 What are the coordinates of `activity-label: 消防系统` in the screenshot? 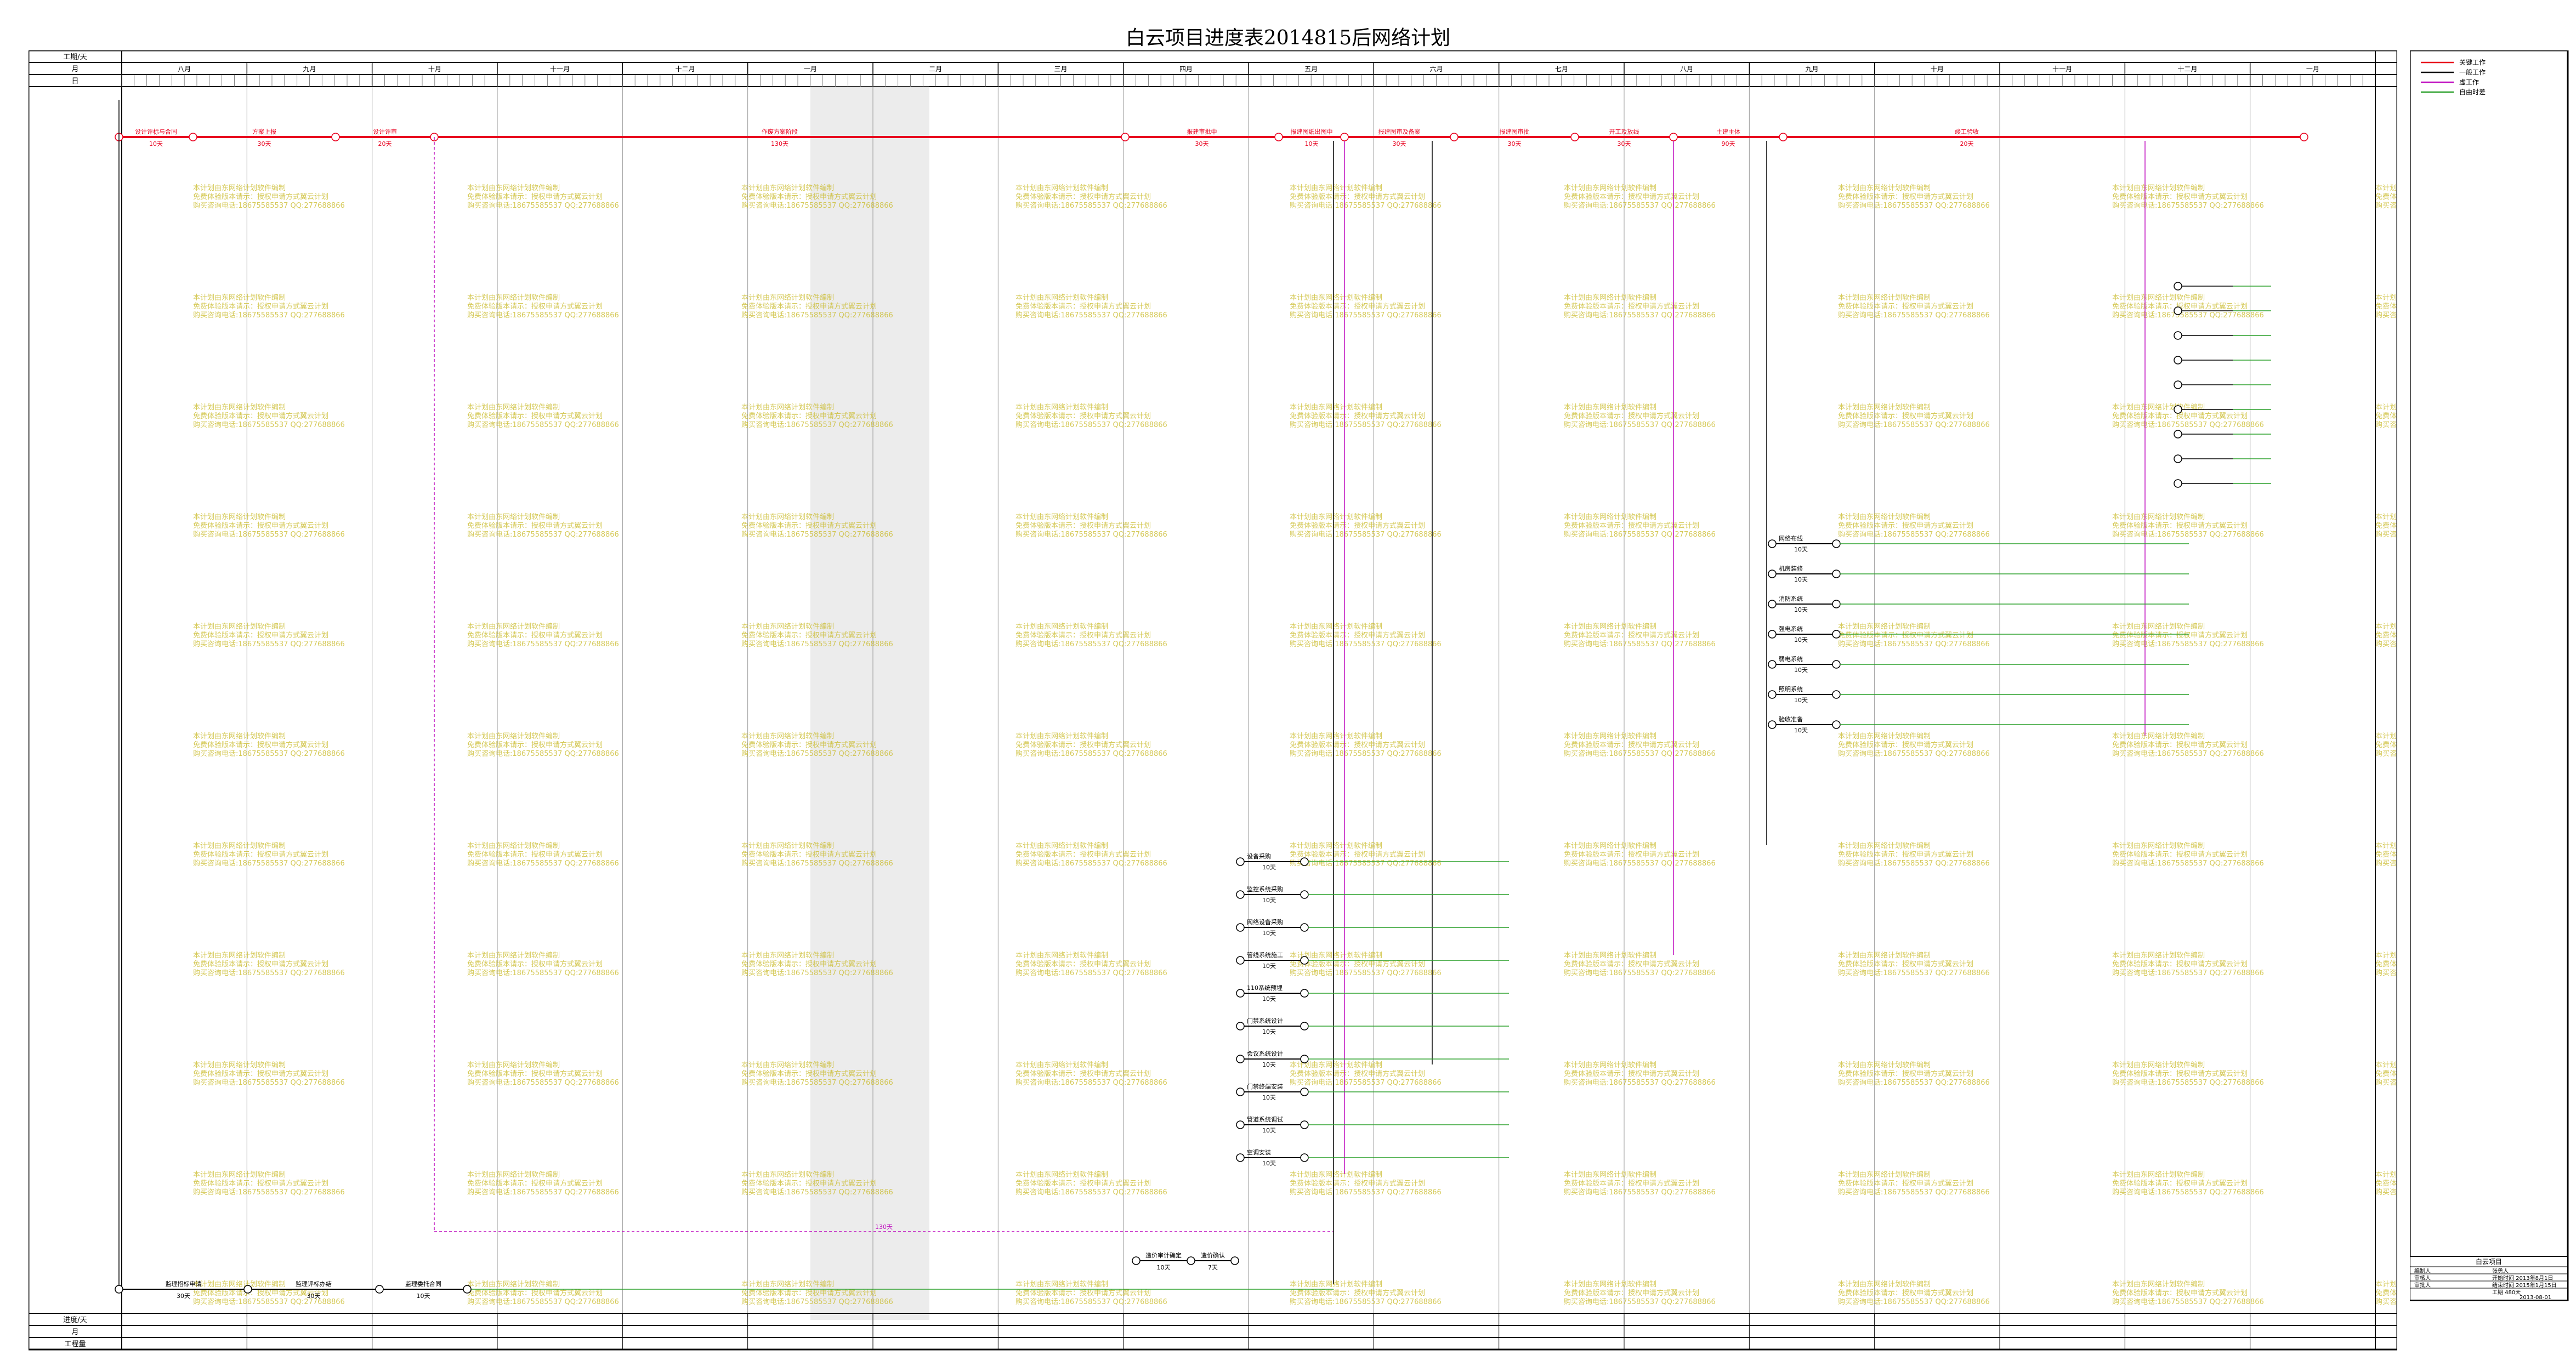 It's located at (1791, 598).